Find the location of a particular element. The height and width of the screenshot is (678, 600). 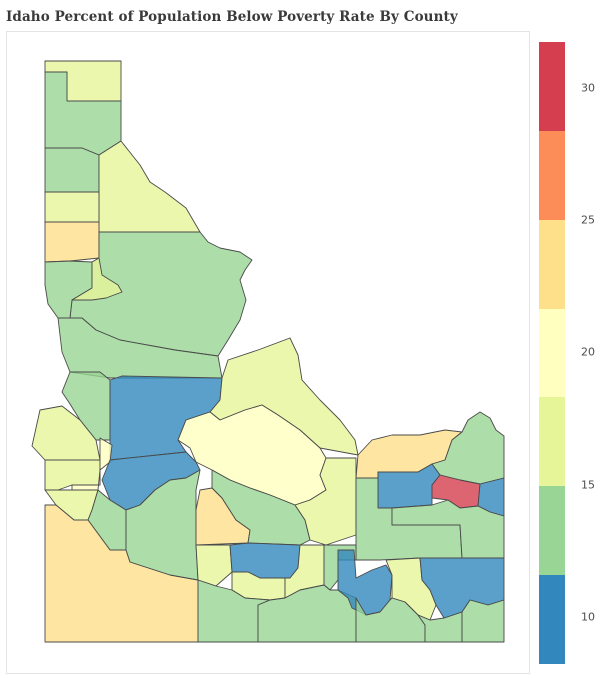

county-blaine is located at coordinates (261, 507).